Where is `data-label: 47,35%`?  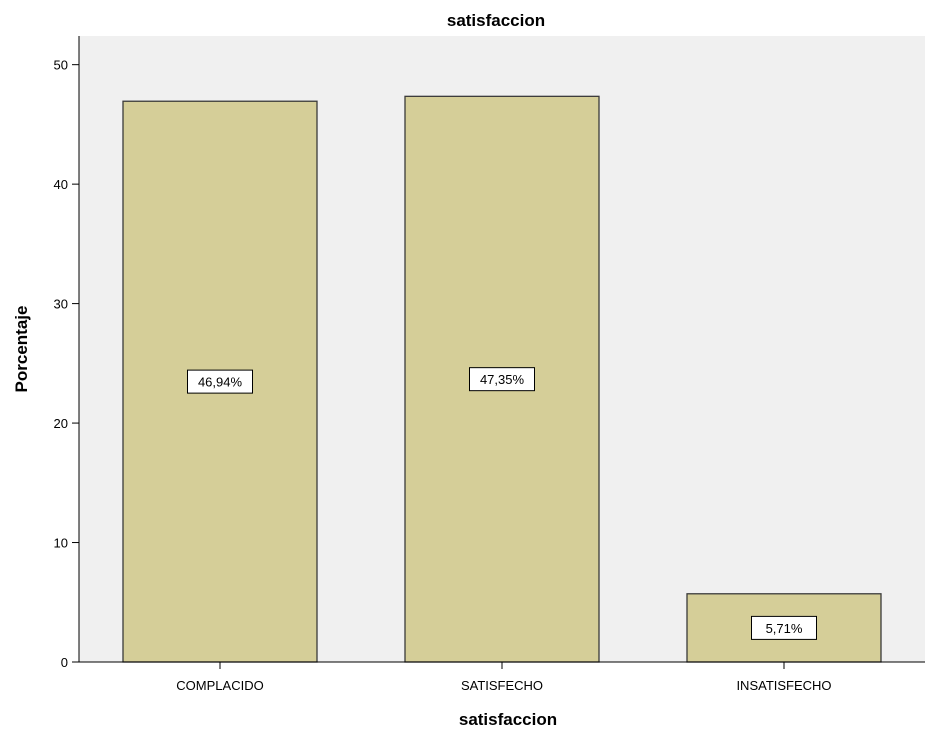
data-label: 47,35% is located at coordinates (502, 379).